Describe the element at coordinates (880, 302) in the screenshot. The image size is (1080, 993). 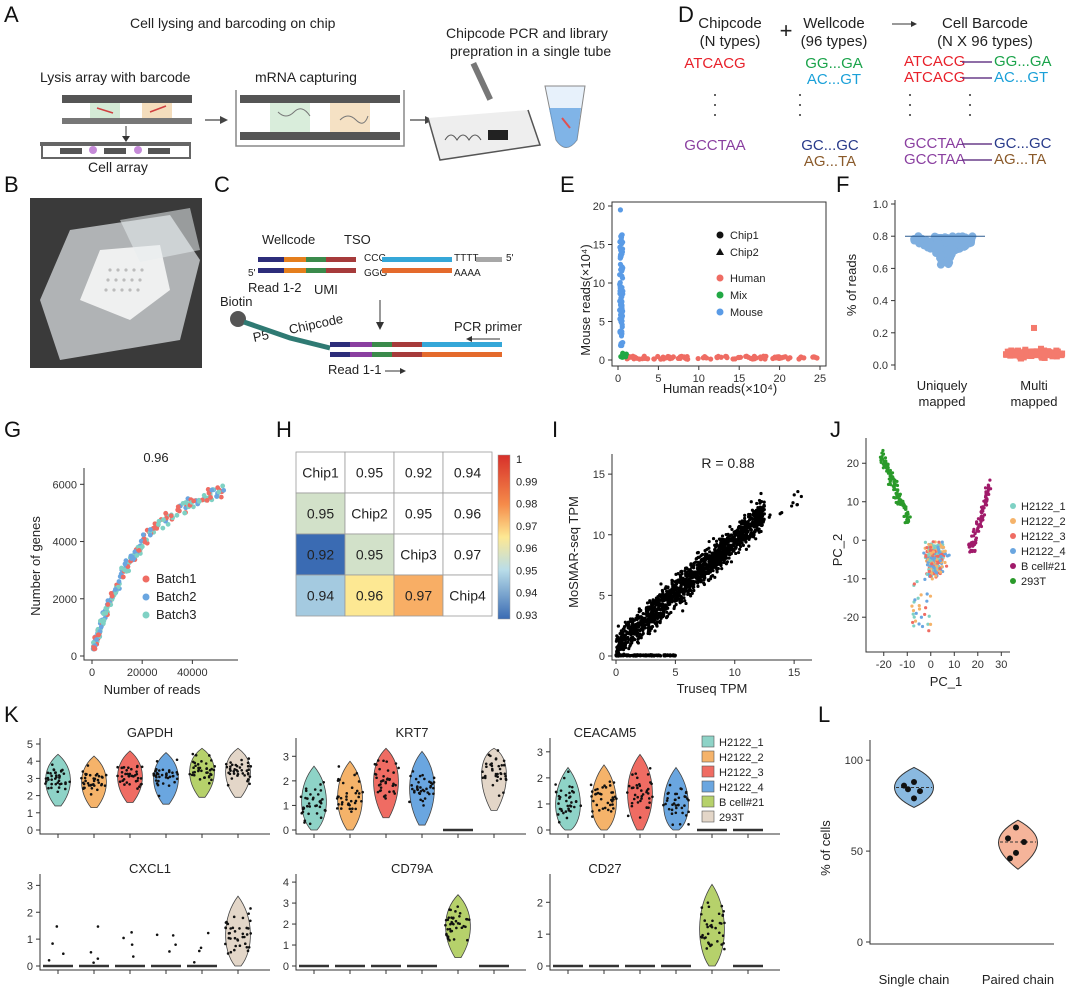
I see `f-y-tick-label: 0.4` at that location.